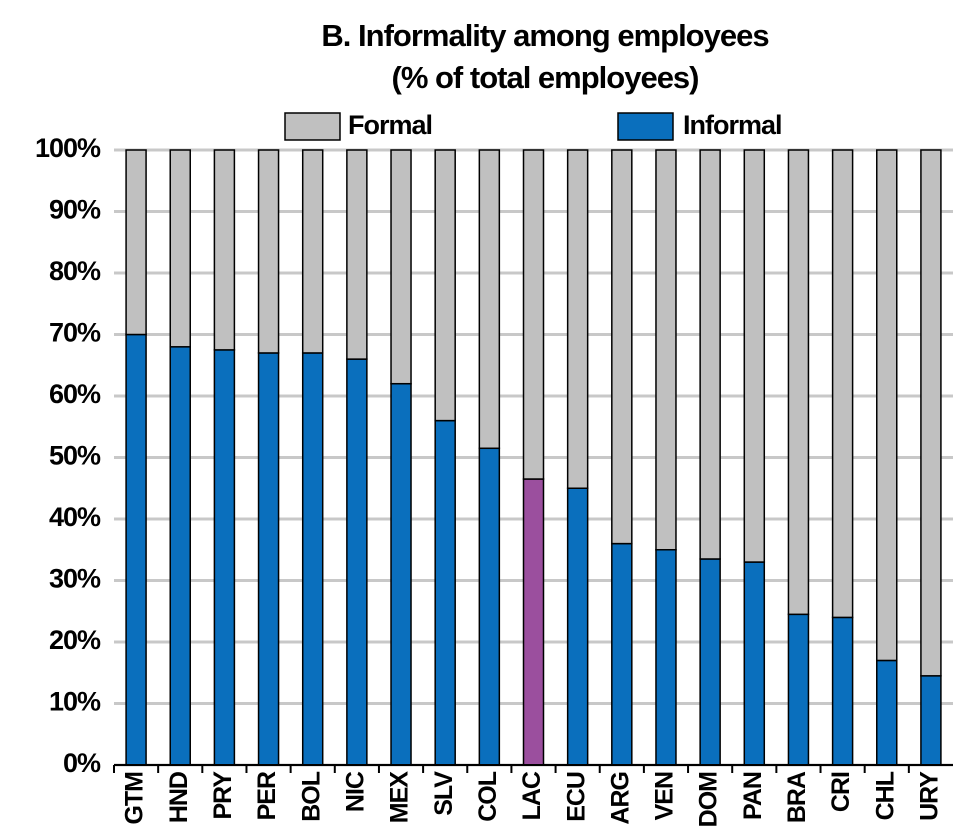 This screenshot has width=953, height=835. I want to click on legend-label: Informal, so click(732, 125).